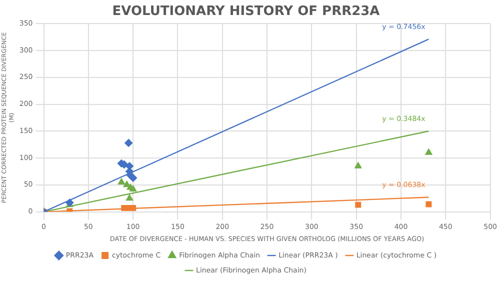 The image size is (500, 284). I want to click on chart-title: EVOLUTIONARY HISTORY OF PRR23A, so click(246, 12).